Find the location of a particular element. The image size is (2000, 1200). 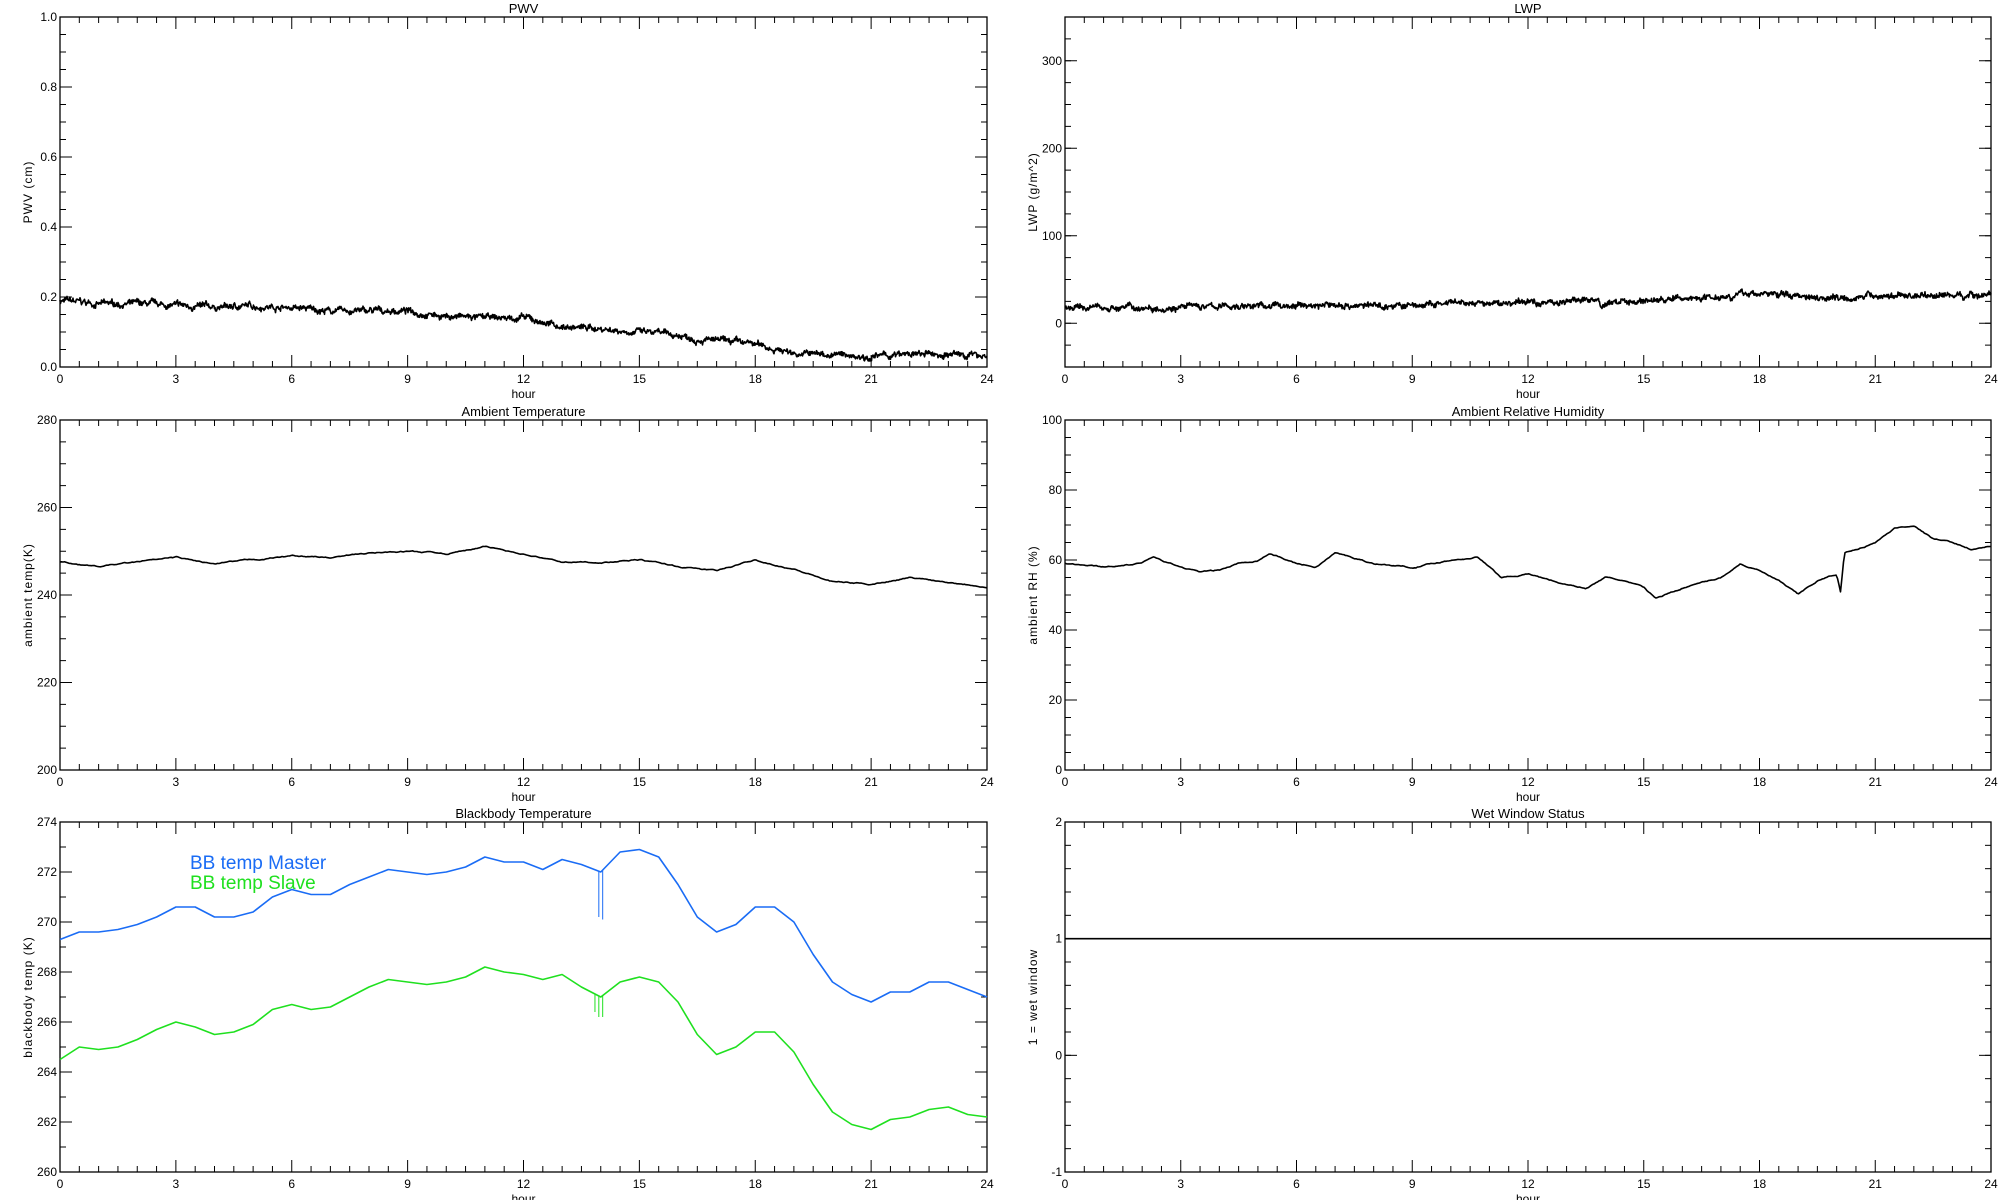

y-tick-label: 274 is located at coordinates (47, 822).